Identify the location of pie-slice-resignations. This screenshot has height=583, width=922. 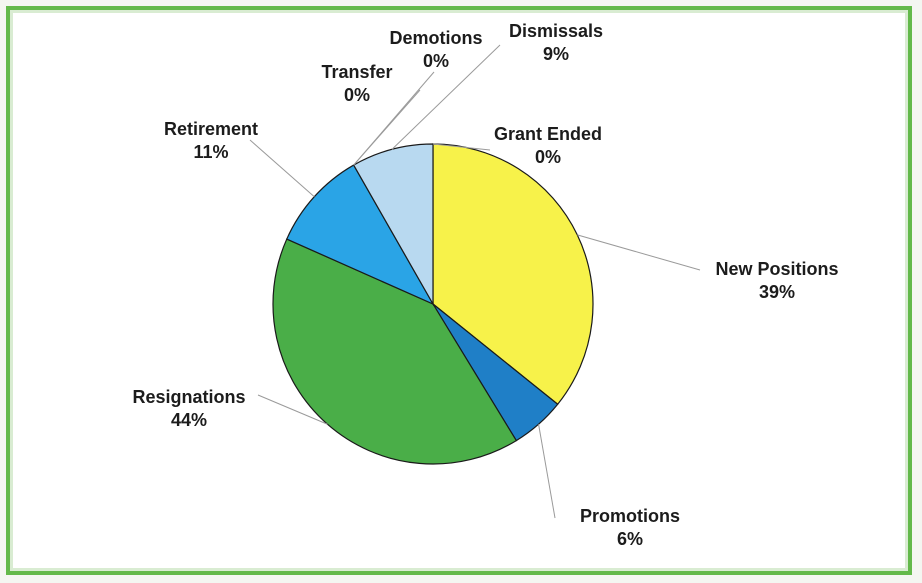
(395, 351).